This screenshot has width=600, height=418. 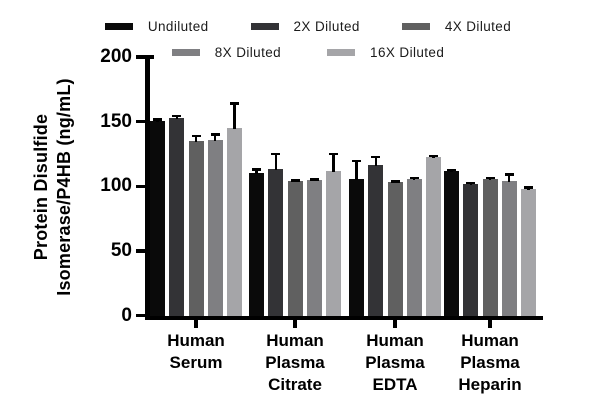 What do you see at coordinates (304, 52) in the screenshot?
I see `legend-row-2: 8X Diluted 16X Diluted` at bounding box center [304, 52].